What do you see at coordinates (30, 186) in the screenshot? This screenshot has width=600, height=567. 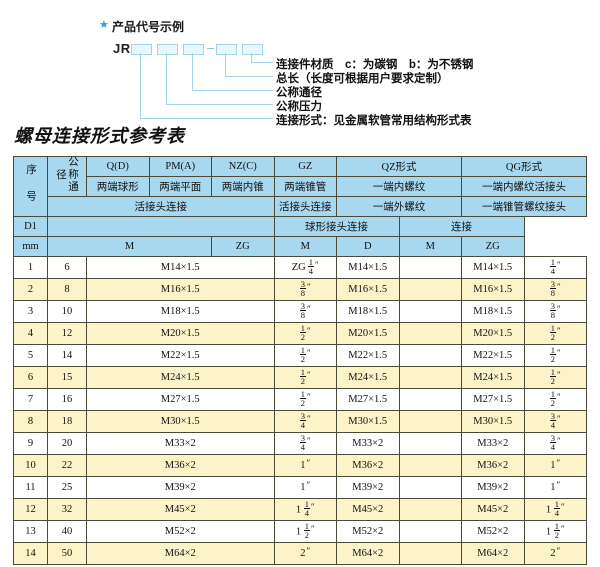 I see `header-index: 序 号` at bounding box center [30, 186].